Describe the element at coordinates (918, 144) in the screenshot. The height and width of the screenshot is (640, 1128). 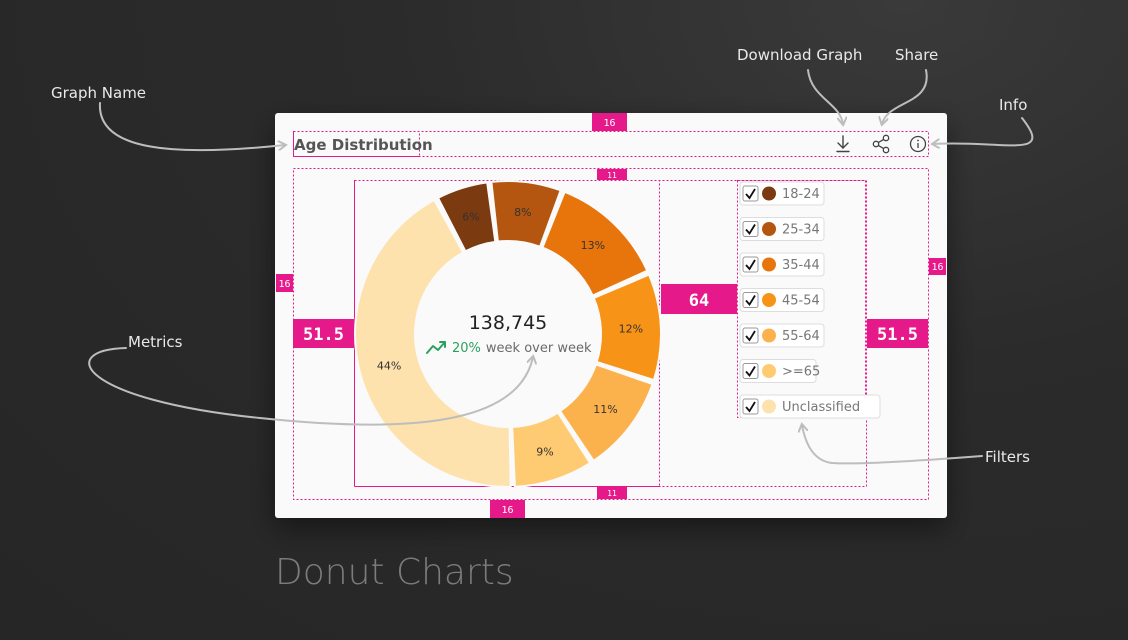
I see `info-icon` at that location.